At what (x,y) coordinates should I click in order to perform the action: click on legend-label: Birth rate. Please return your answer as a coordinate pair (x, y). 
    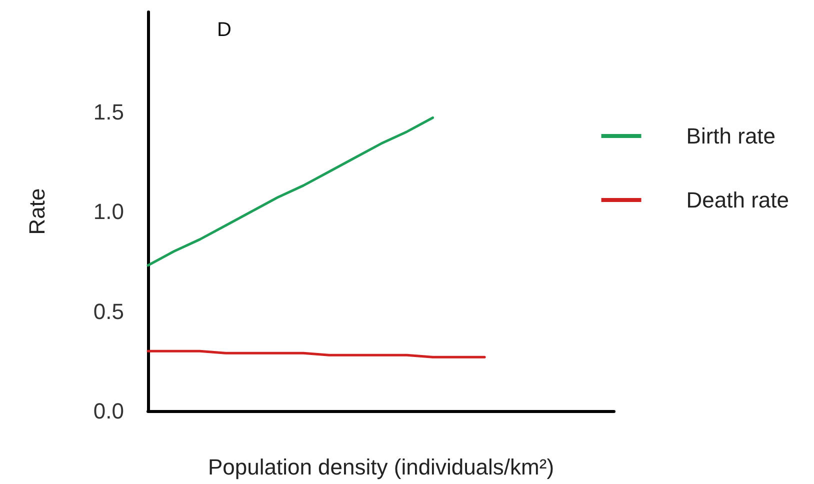
    Looking at the image, I should click on (731, 136).